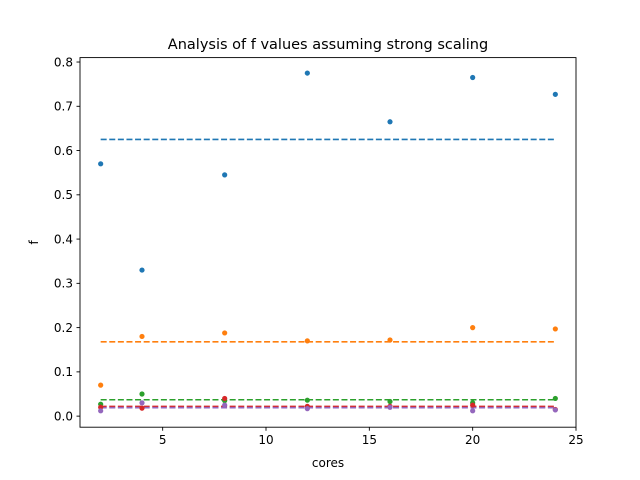 Image resolution: width=640 pixels, height=480 pixels. What do you see at coordinates (328, 463) in the screenshot?
I see `x-axis-label: cores` at bounding box center [328, 463].